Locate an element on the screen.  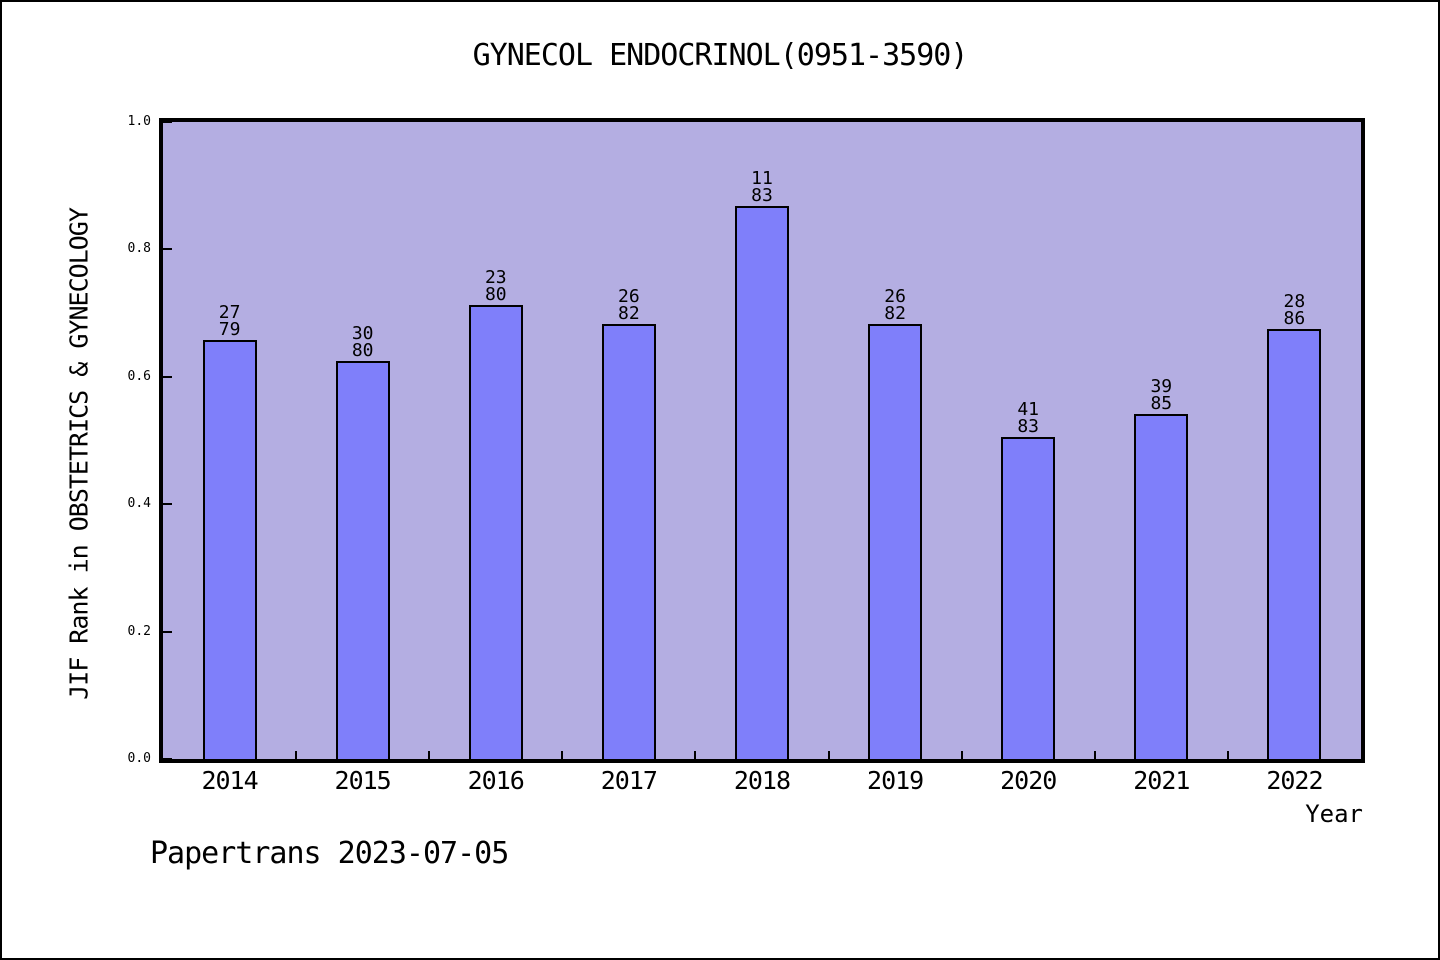
x-tick-label: 2018 is located at coordinates (762, 780).